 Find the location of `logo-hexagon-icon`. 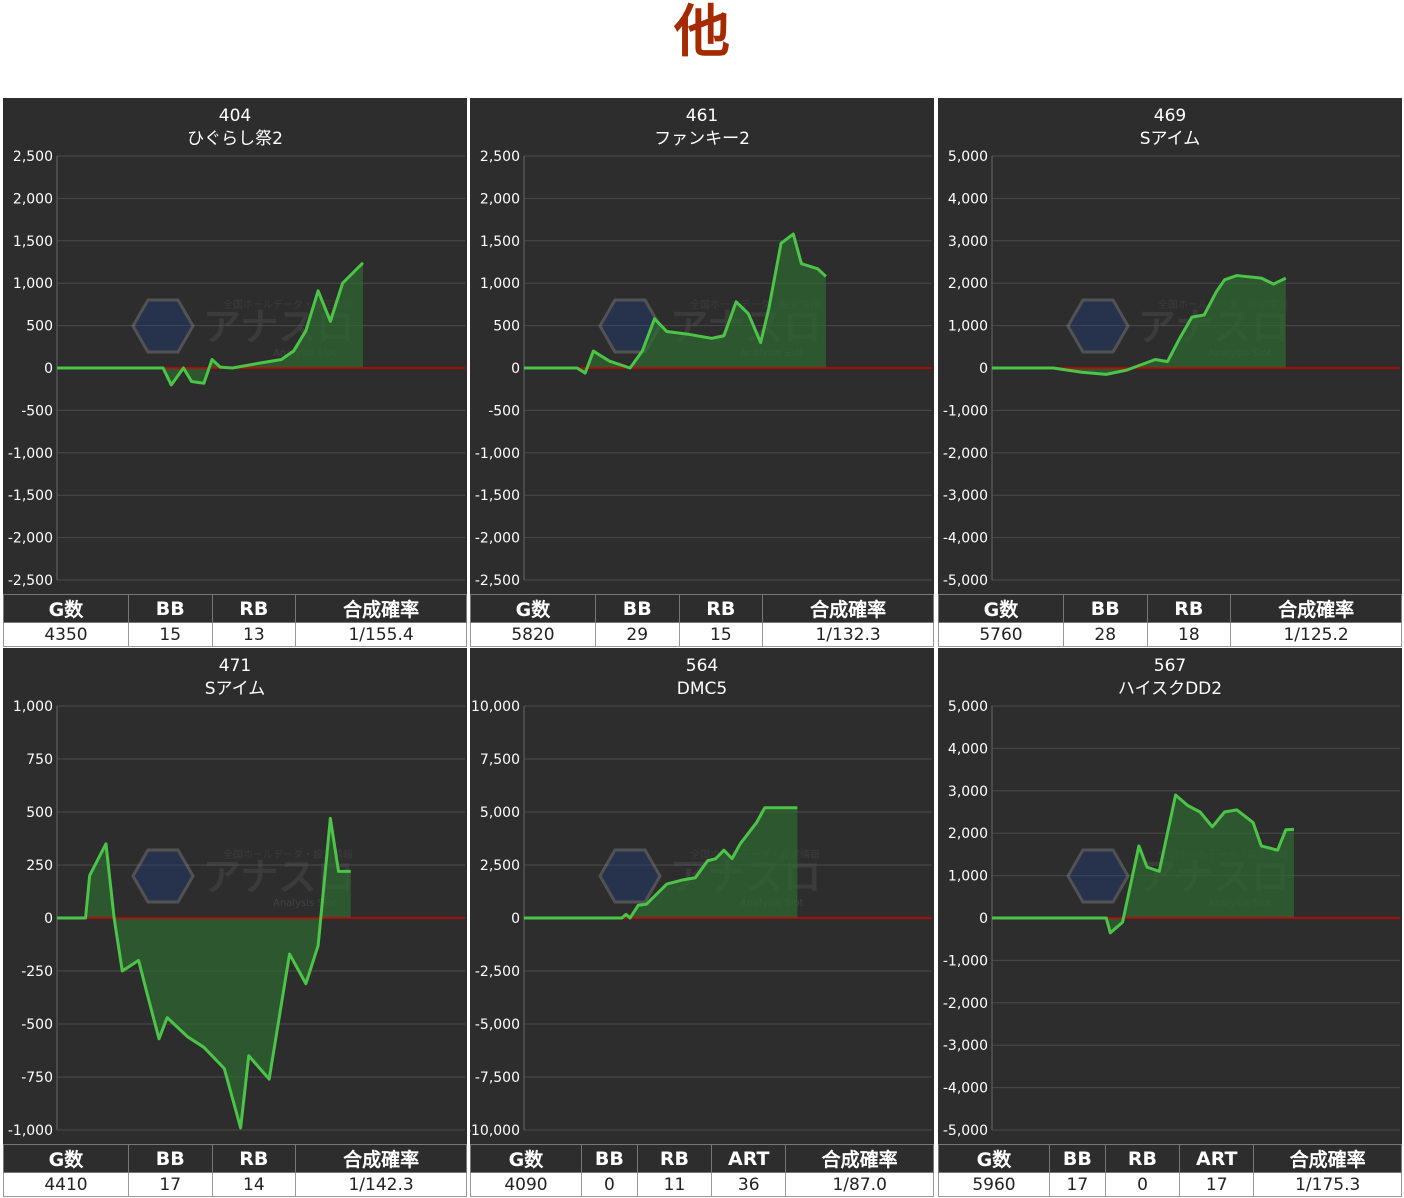

logo-hexagon-icon is located at coordinates (163, 876).